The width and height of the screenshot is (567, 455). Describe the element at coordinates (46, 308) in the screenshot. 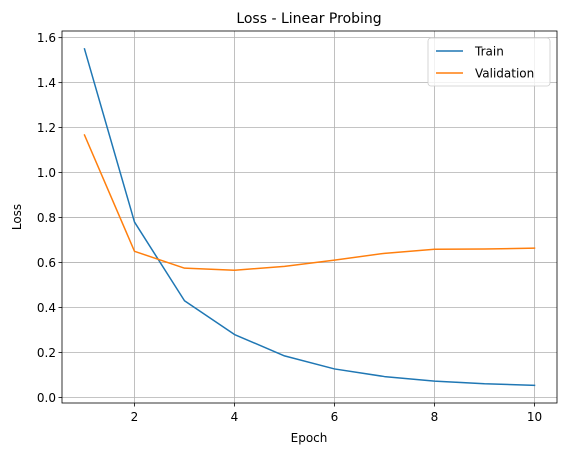

I see `y-tick-label: 0.4` at that location.